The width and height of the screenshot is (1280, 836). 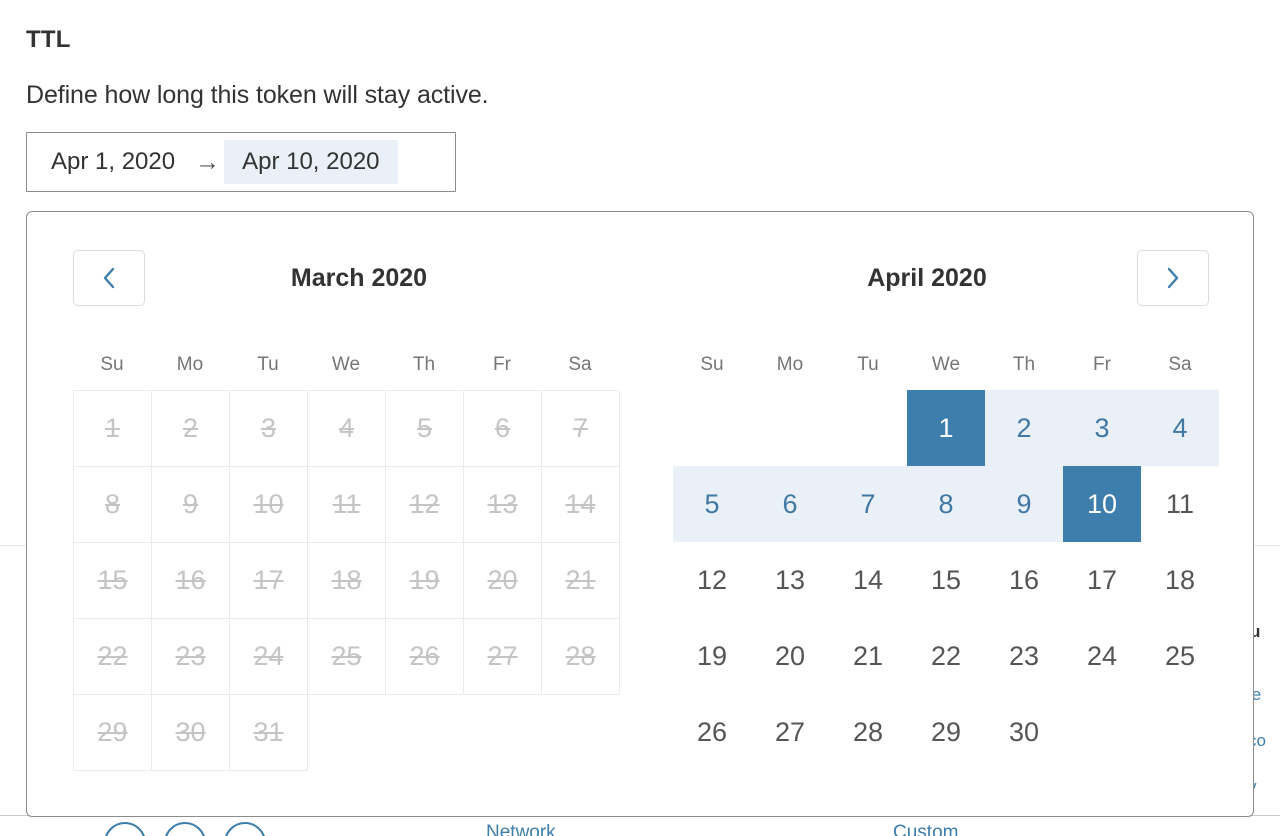 What do you see at coordinates (269, 429) in the screenshot?
I see `day-cell-3: 3` at bounding box center [269, 429].